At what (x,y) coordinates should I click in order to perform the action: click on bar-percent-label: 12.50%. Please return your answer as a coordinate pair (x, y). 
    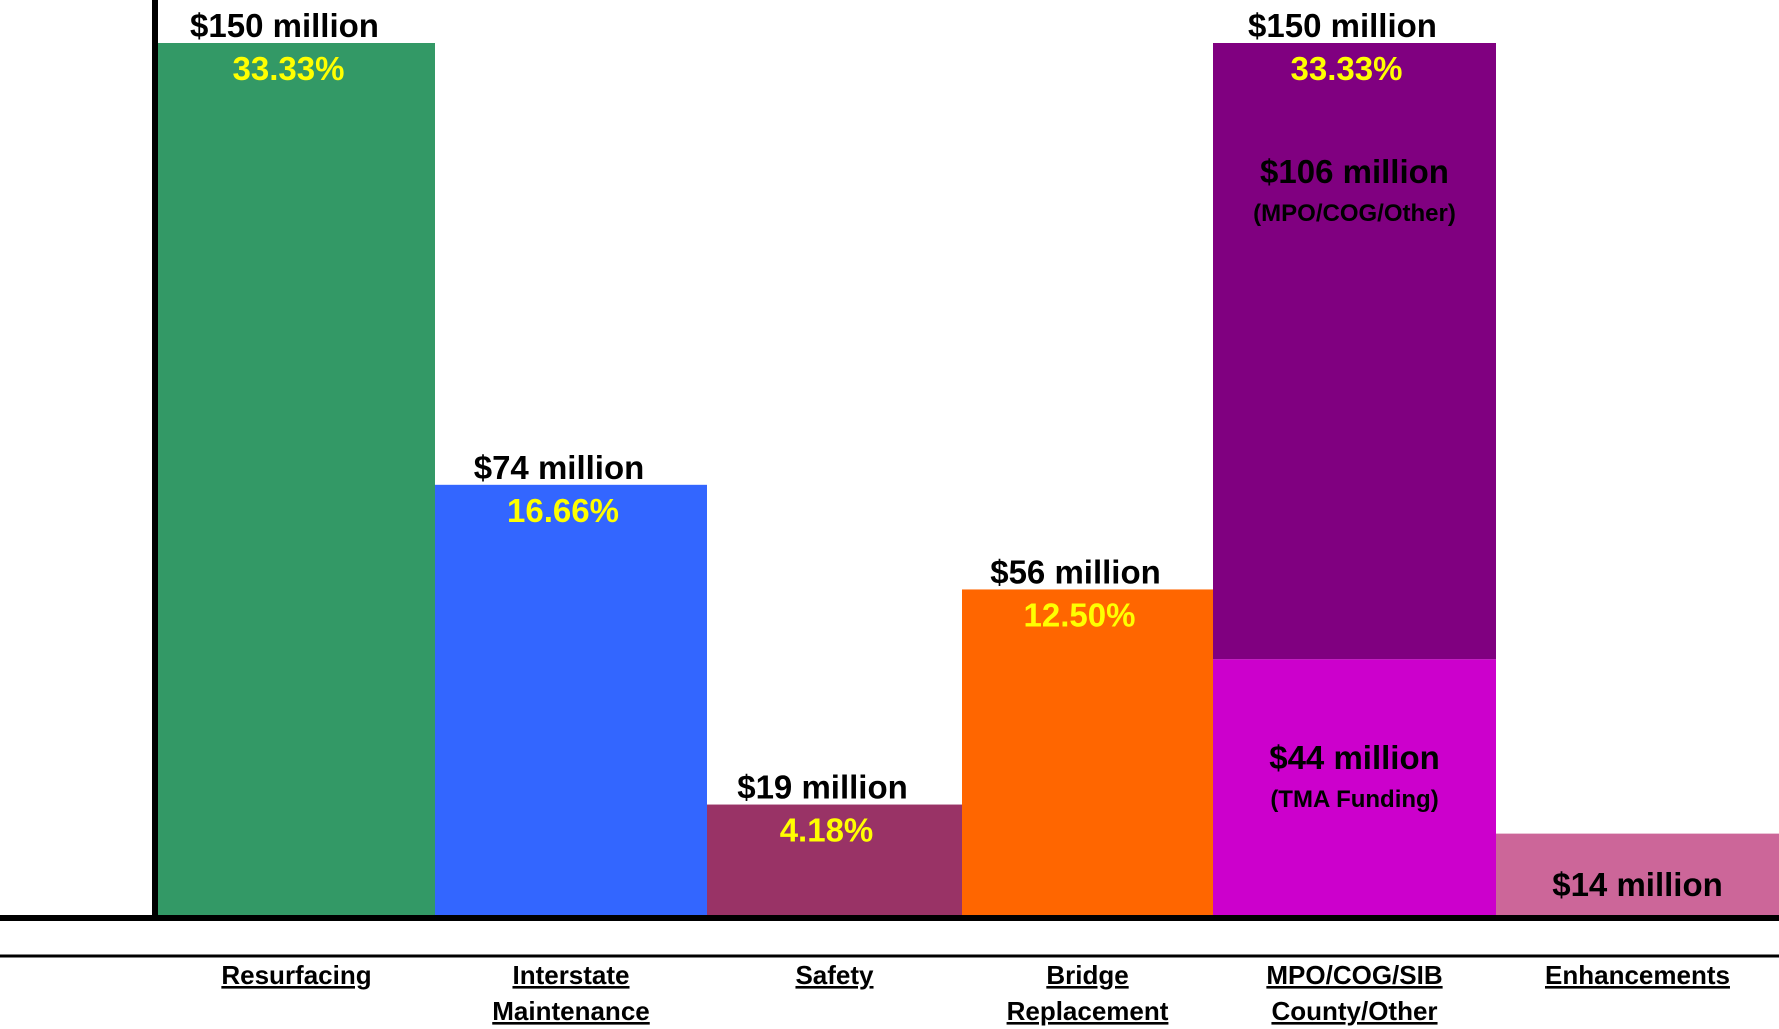
    Looking at the image, I should click on (1080, 614).